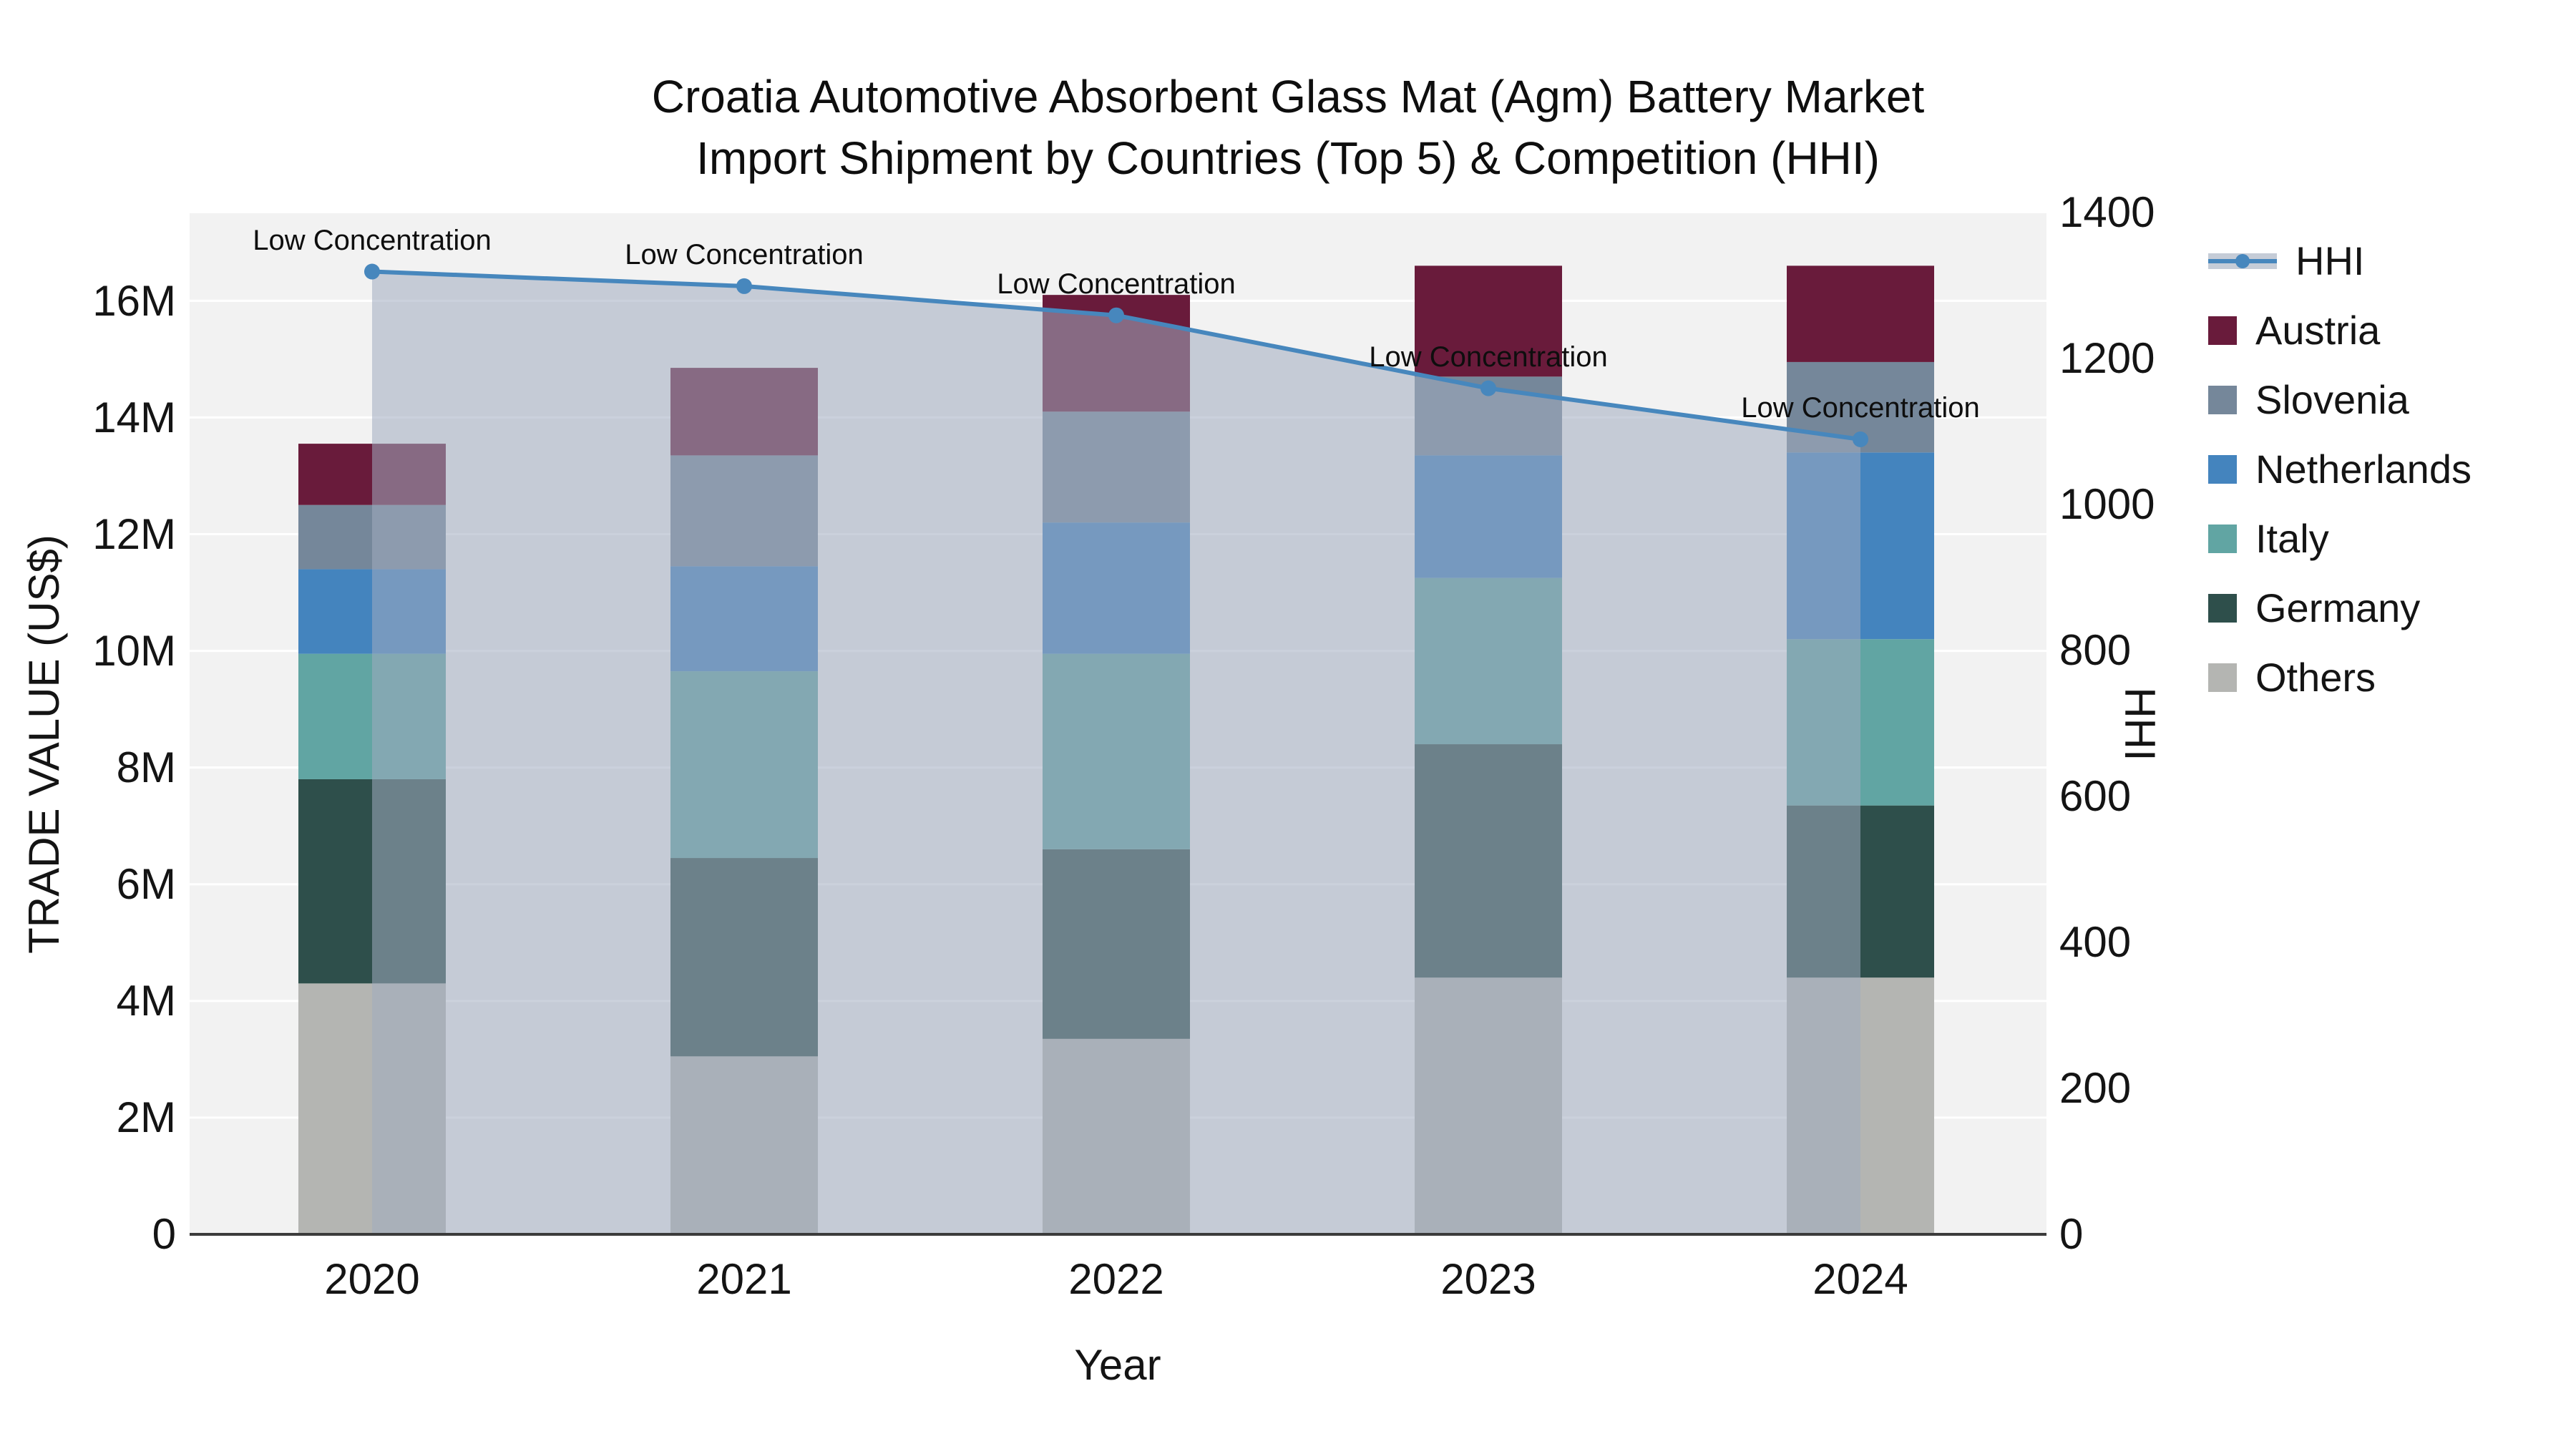 The height and width of the screenshot is (1449, 2576). What do you see at coordinates (744, 286) in the screenshot?
I see `hhi-point-2021` at bounding box center [744, 286].